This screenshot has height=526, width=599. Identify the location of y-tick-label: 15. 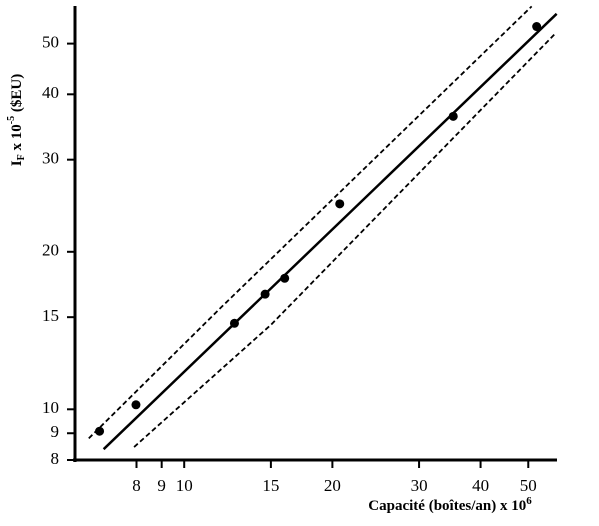
(50, 315).